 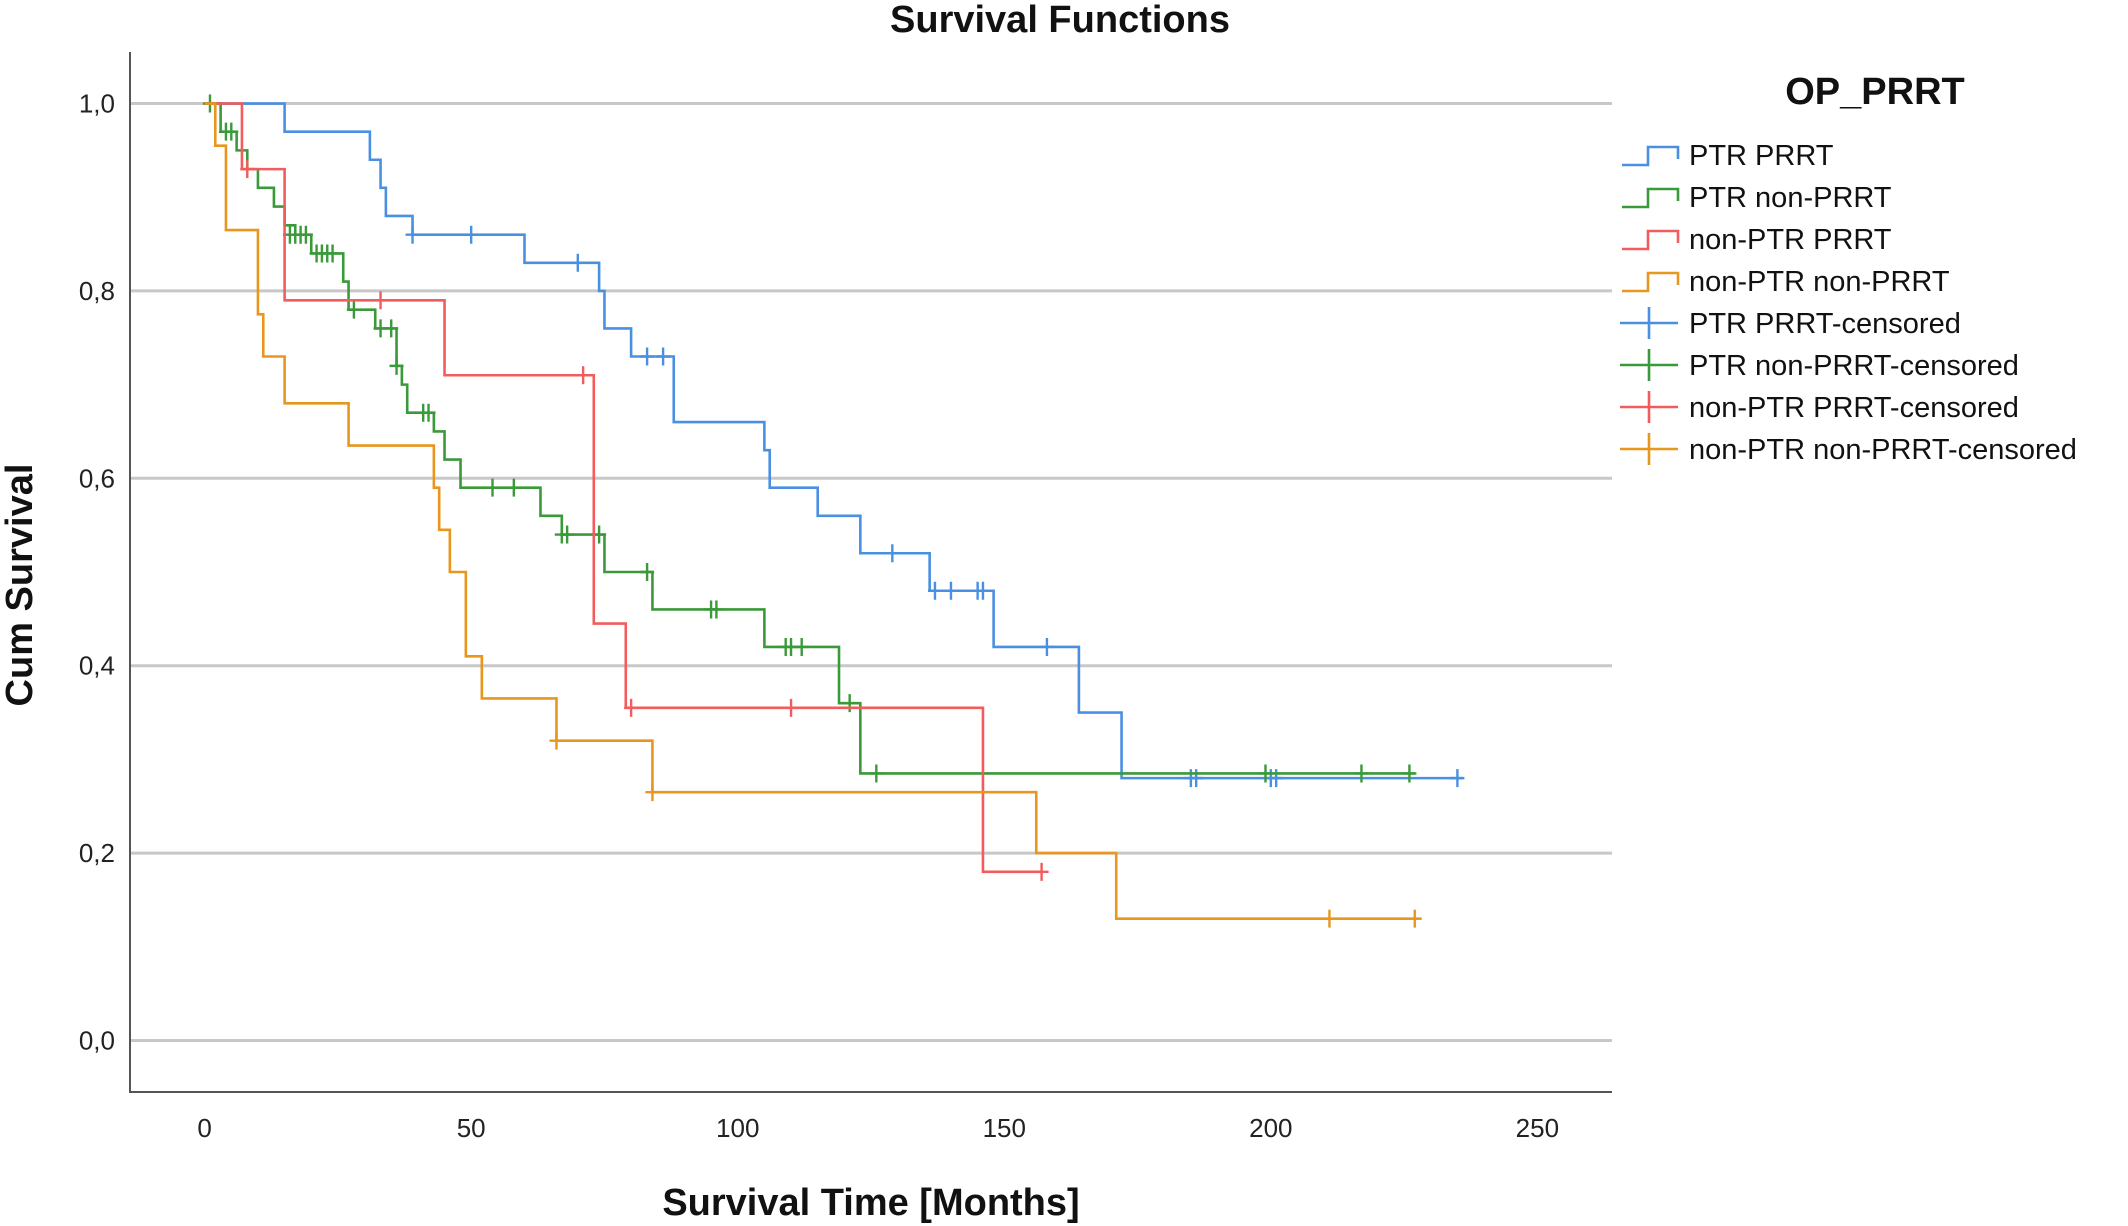 I want to click on legend-item: non-PTR non-PRRT-censored, so click(x=1848, y=449).